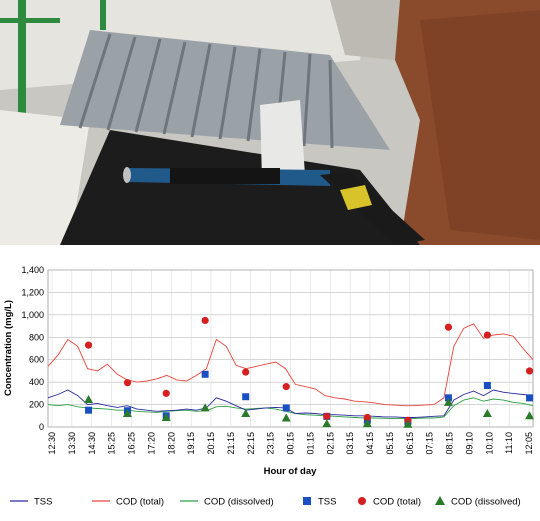  I want to click on concrete-pillar, so click(365, 30).